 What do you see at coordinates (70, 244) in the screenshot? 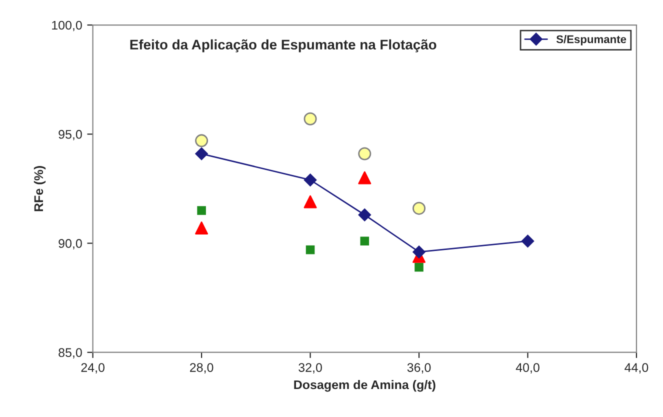
I see `y-tick-label: 90,0` at bounding box center [70, 244].